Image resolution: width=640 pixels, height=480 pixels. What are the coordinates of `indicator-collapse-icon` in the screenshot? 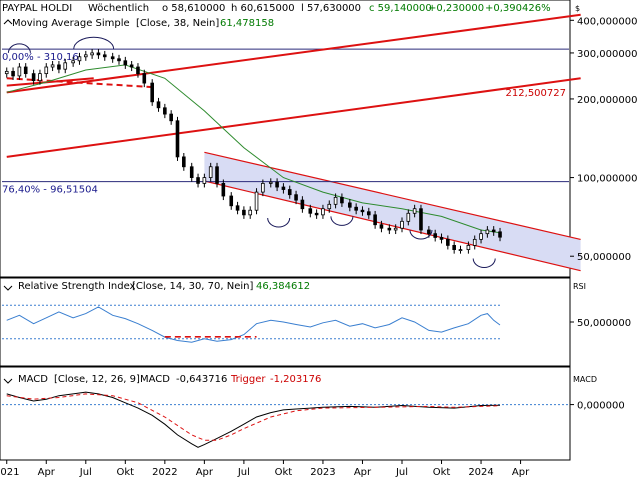 It's located at (8, 22).